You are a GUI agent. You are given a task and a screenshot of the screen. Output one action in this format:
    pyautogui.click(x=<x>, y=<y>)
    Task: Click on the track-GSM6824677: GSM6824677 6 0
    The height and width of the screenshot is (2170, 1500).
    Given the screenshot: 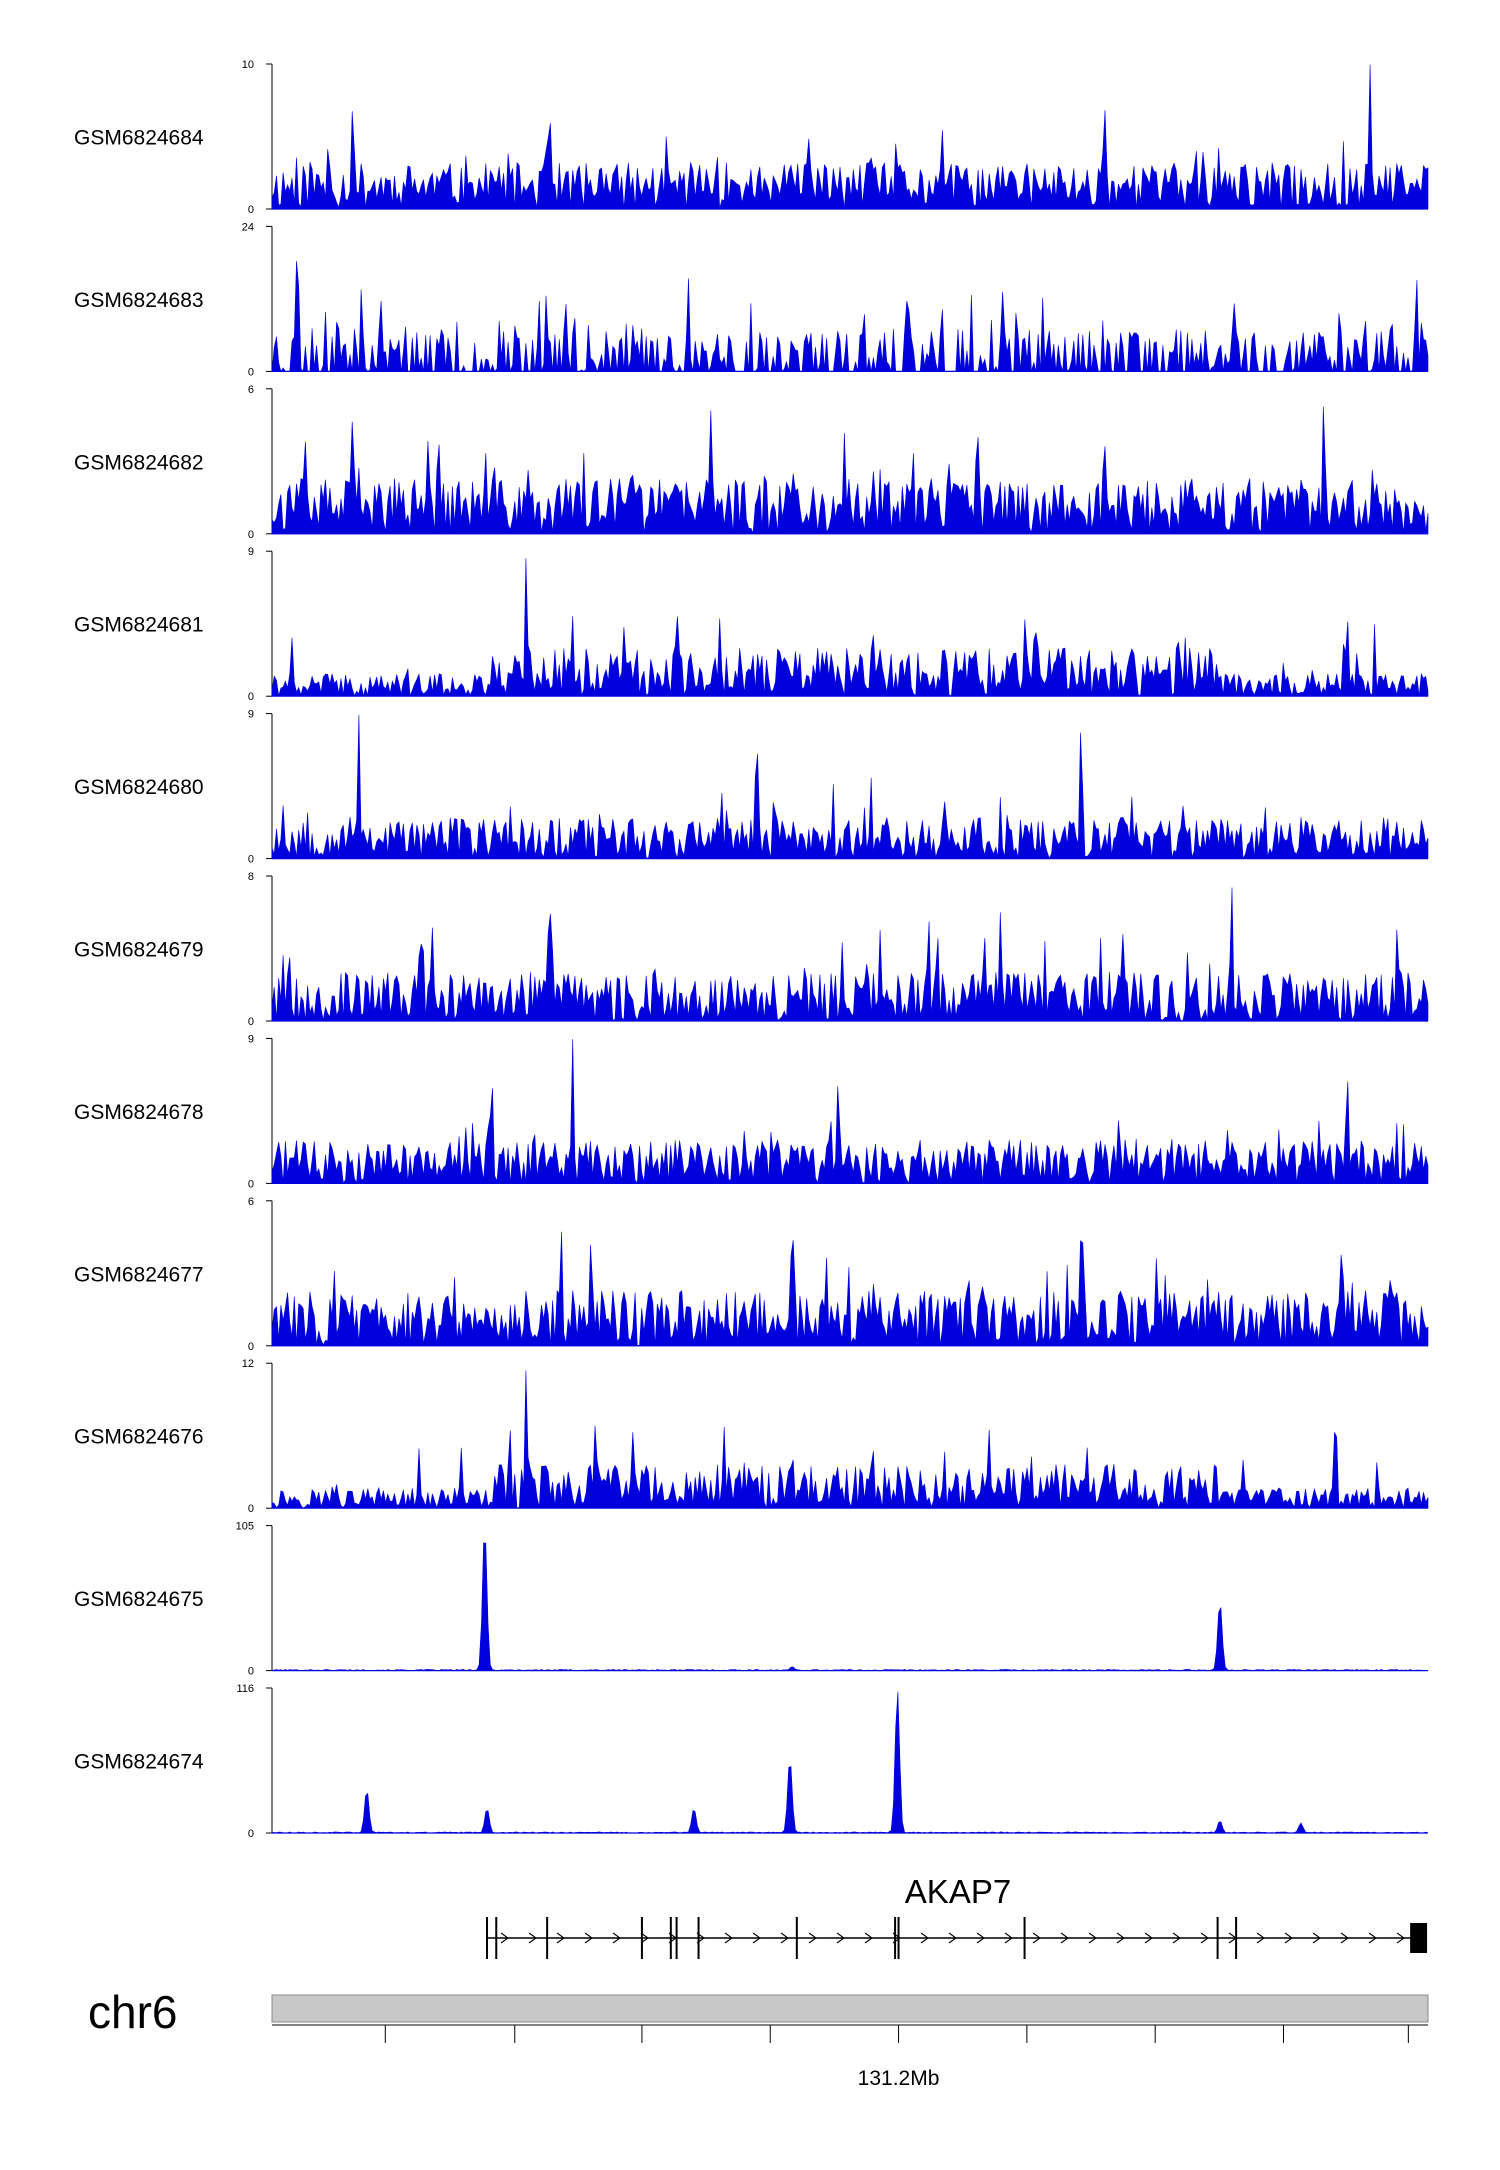 What is the action you would take?
    pyautogui.click(x=751, y=1274)
    